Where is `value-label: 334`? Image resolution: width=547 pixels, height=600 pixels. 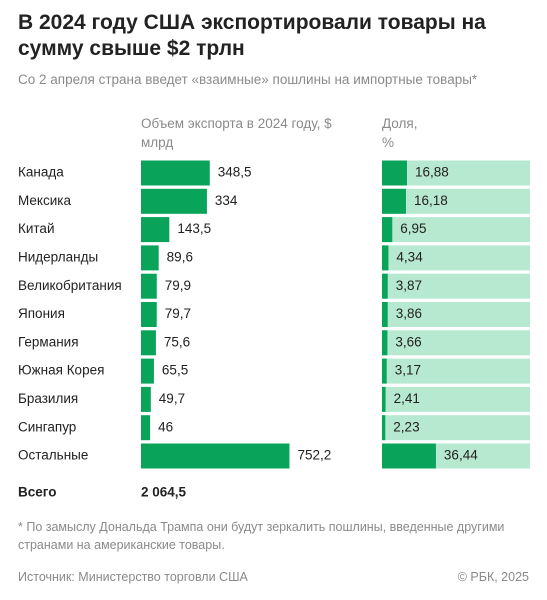 value-label: 334 is located at coordinates (226, 200).